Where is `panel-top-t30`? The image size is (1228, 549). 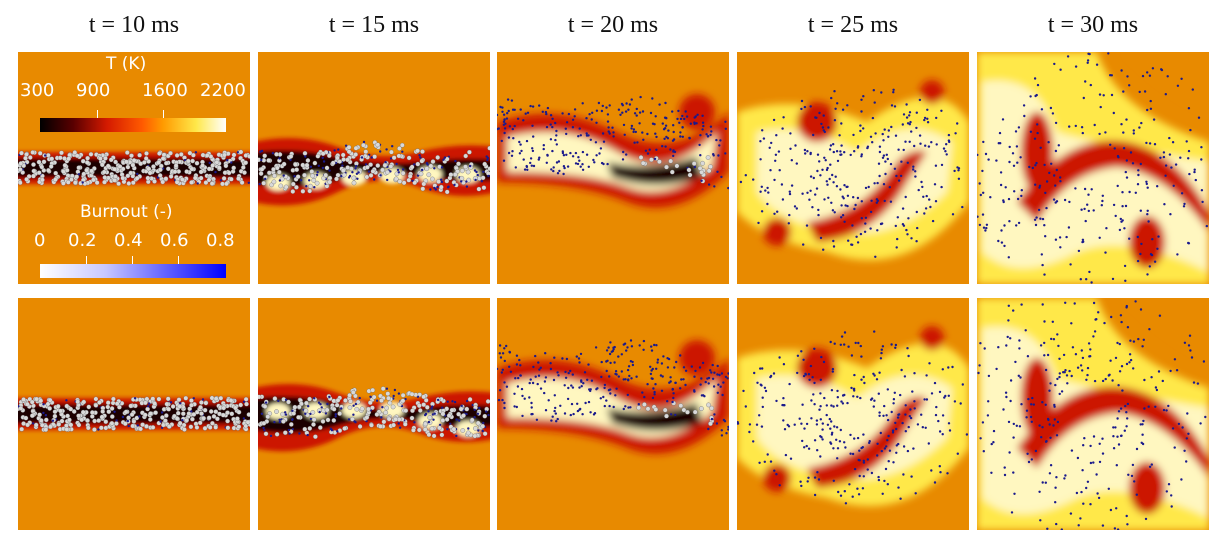 panel-top-t30 is located at coordinates (1093, 168).